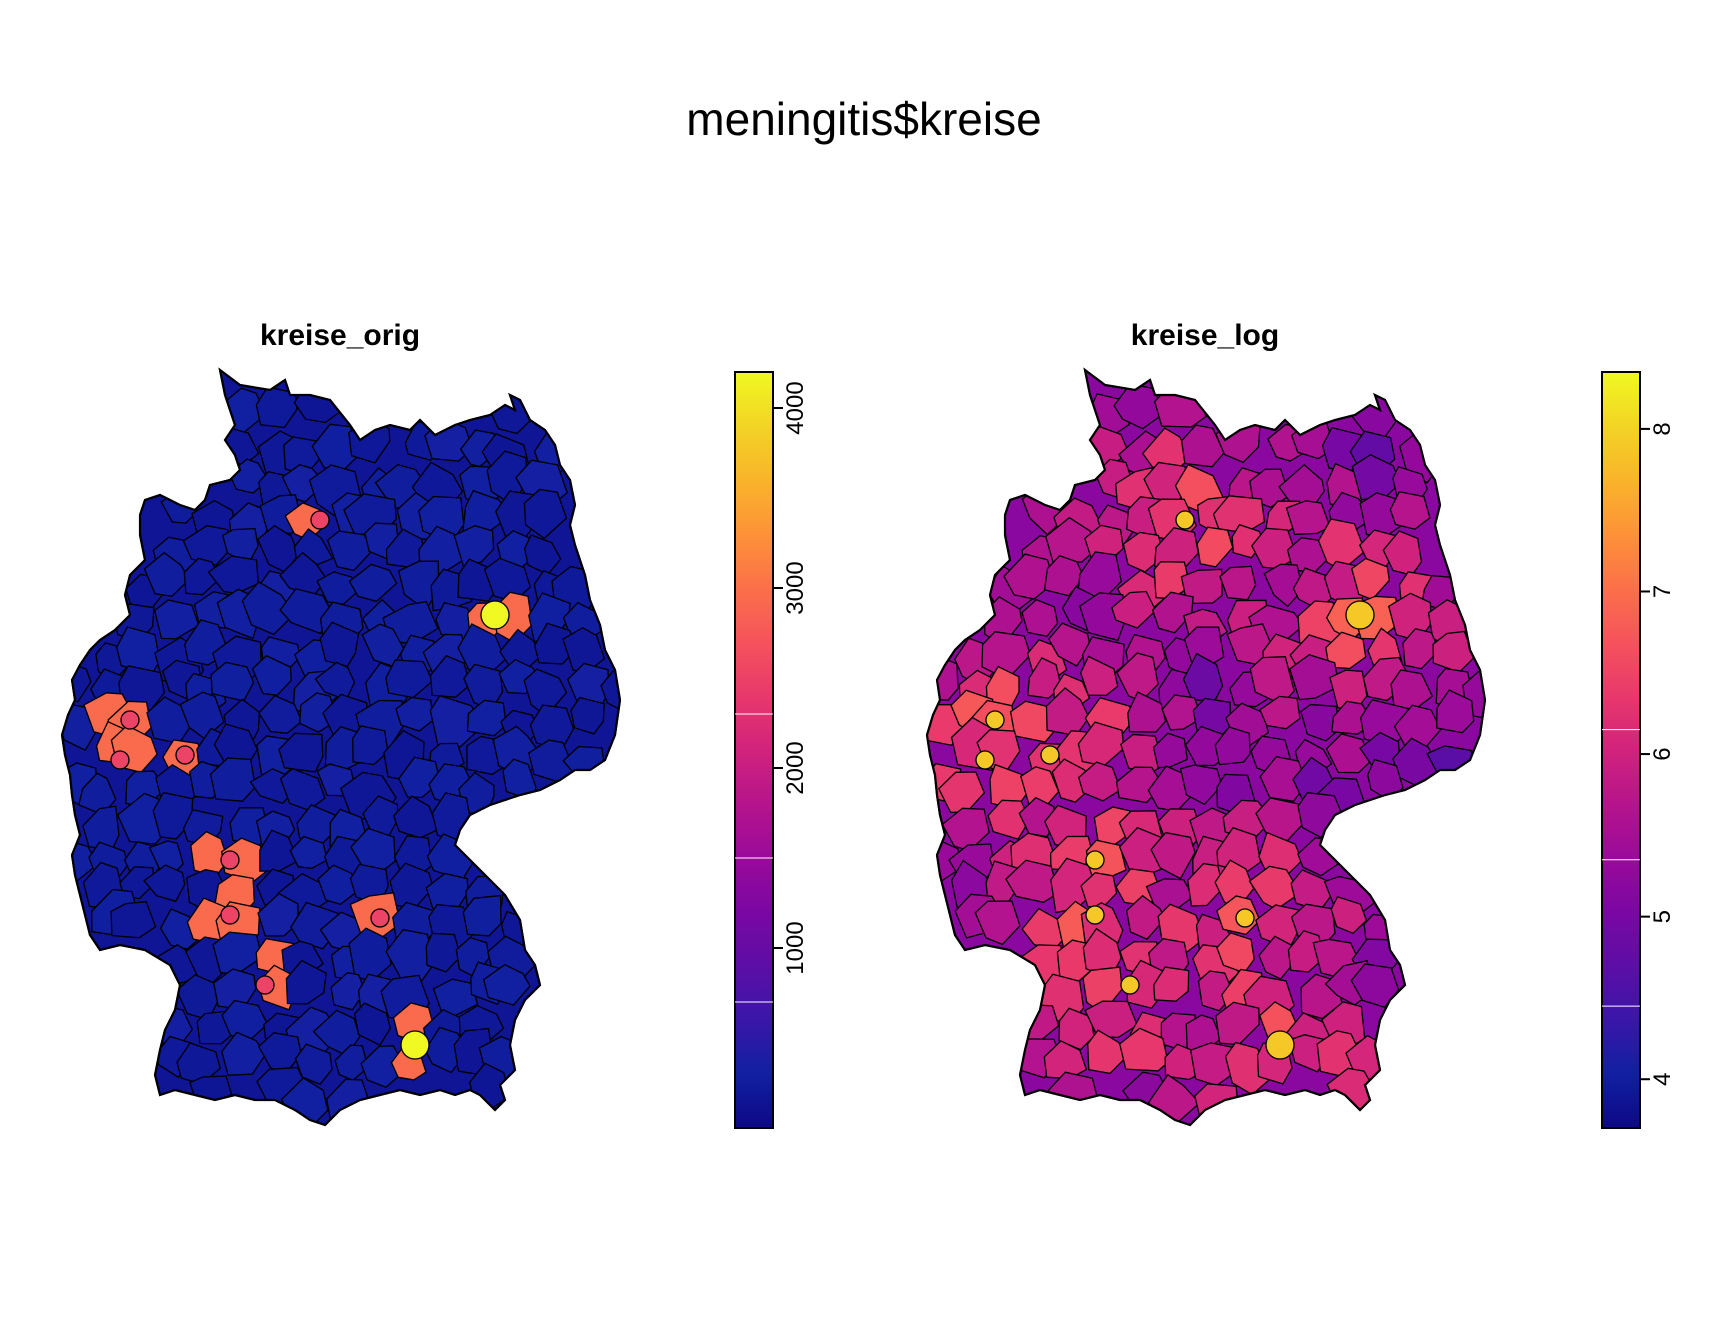  I want to click on legend-tick-label: 8, so click(1662, 428).